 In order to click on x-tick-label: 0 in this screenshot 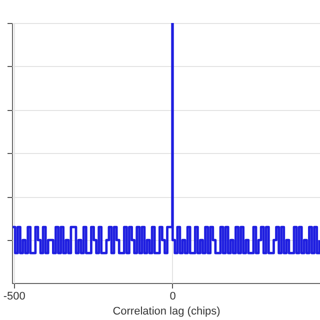, I will do `click(173, 296)`.